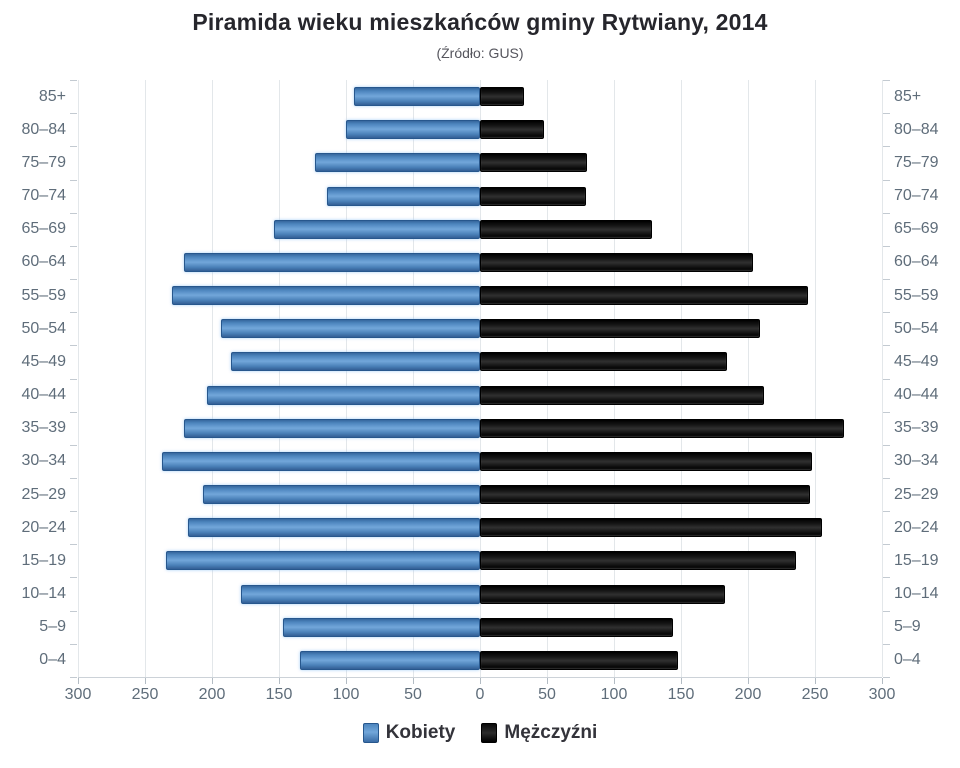 The height and width of the screenshot is (768, 960). What do you see at coordinates (916, 527) in the screenshot?
I see `age-label-right: 20–24` at bounding box center [916, 527].